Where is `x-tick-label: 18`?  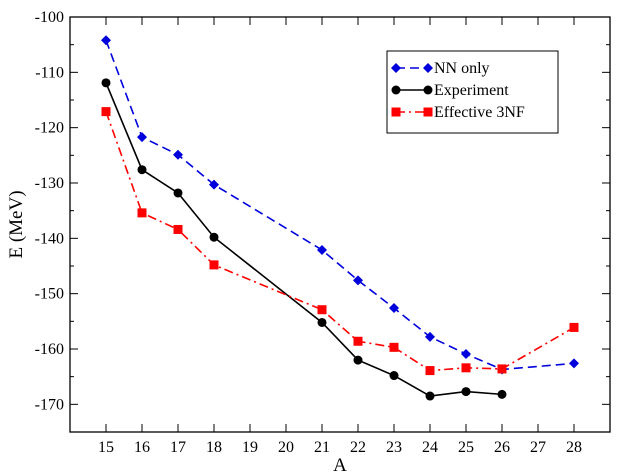 x-tick-label: 18 is located at coordinates (214, 447).